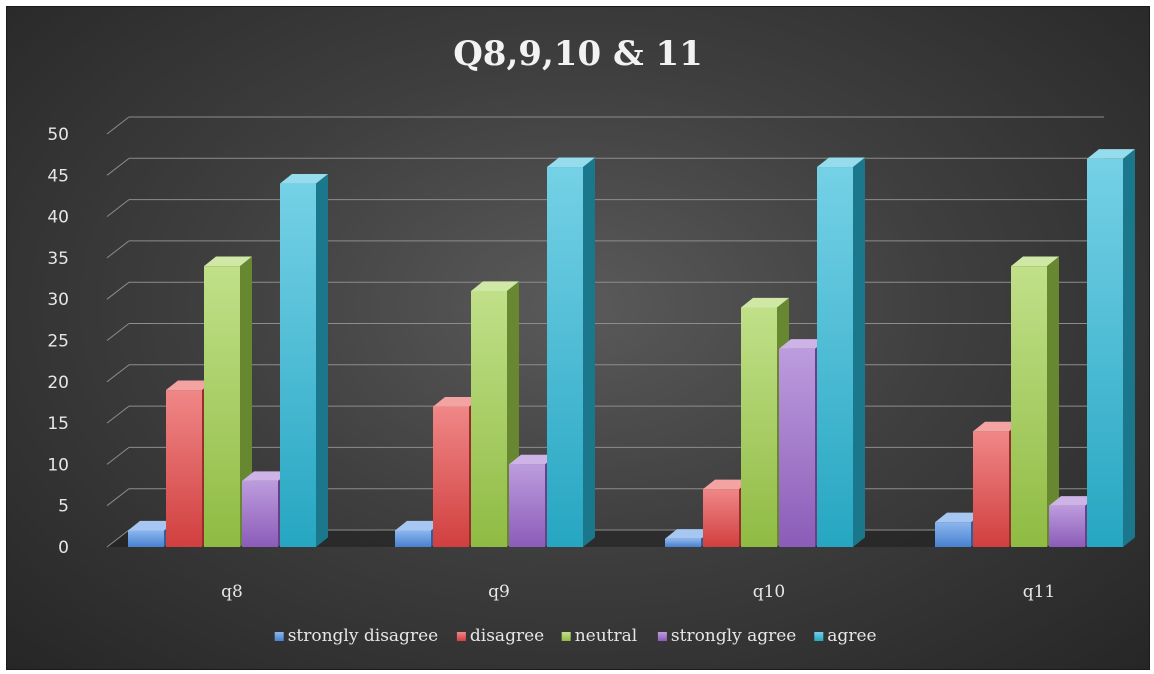  I want to click on y-tick-label: 40, so click(58, 218).